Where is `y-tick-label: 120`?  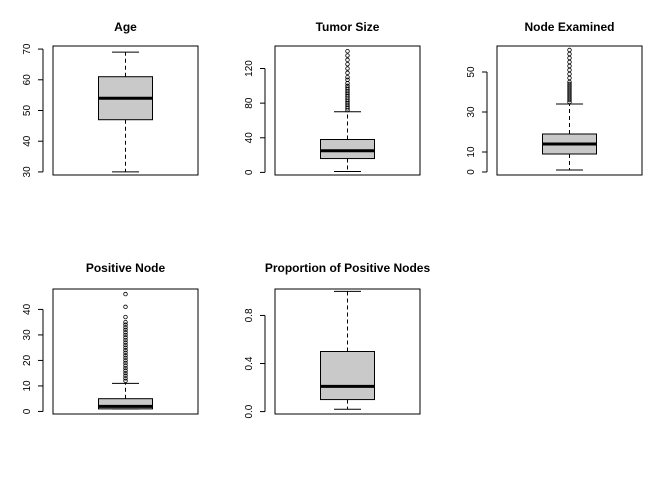 y-tick-label: 120 is located at coordinates (249, 68).